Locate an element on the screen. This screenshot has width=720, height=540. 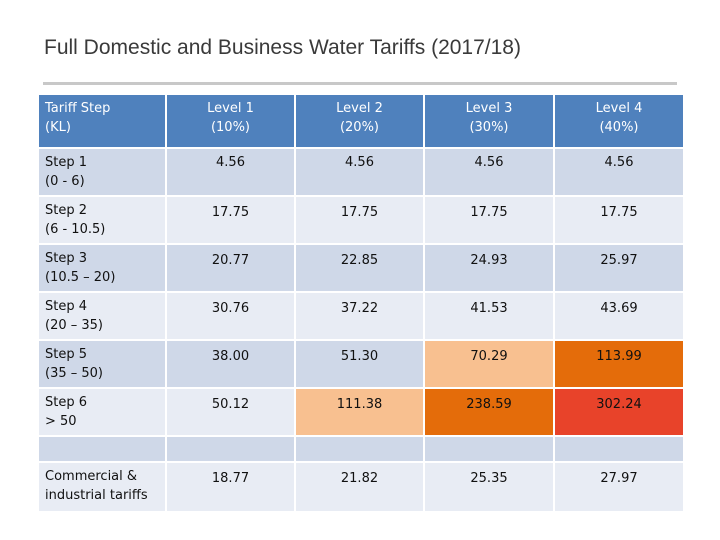
table-cell: 51.30 is located at coordinates (359, 364).